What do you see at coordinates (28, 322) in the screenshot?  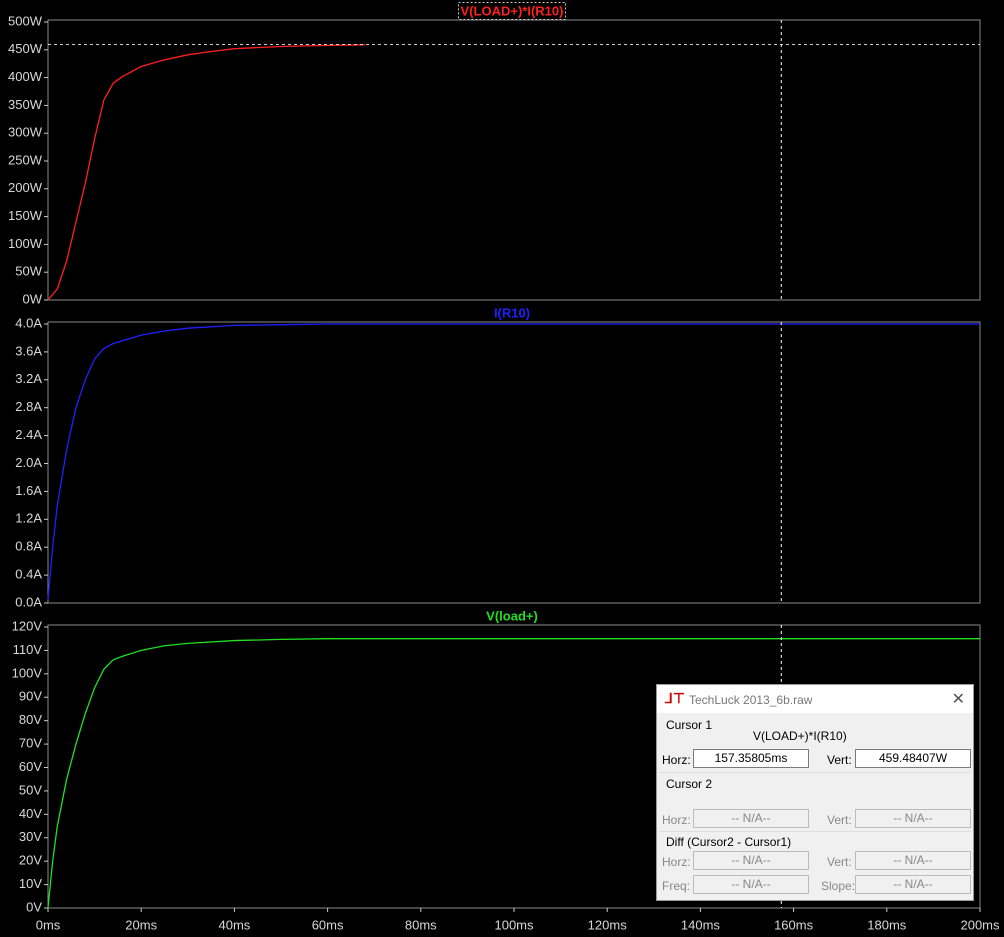 I see `y-tick-label: 4.0A` at bounding box center [28, 322].